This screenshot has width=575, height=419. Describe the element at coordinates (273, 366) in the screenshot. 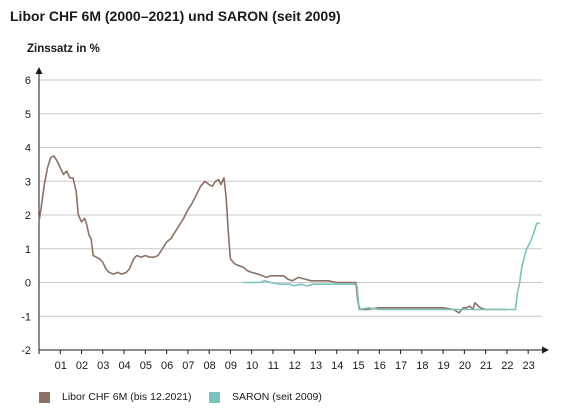

I see `x-tick-label: 11` at that location.